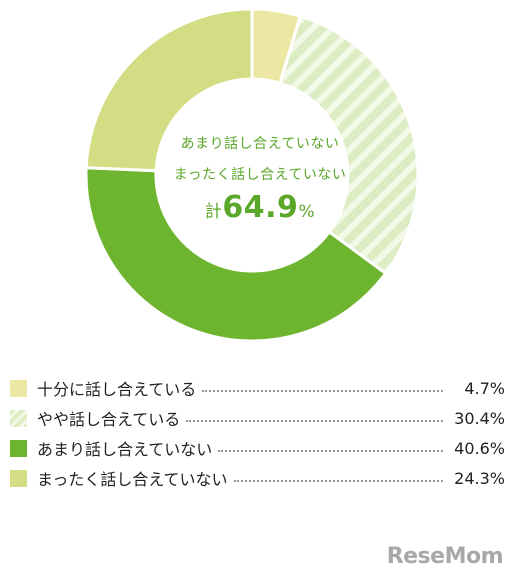  I want to click on resemom-logo: ReseMom, so click(445, 556).